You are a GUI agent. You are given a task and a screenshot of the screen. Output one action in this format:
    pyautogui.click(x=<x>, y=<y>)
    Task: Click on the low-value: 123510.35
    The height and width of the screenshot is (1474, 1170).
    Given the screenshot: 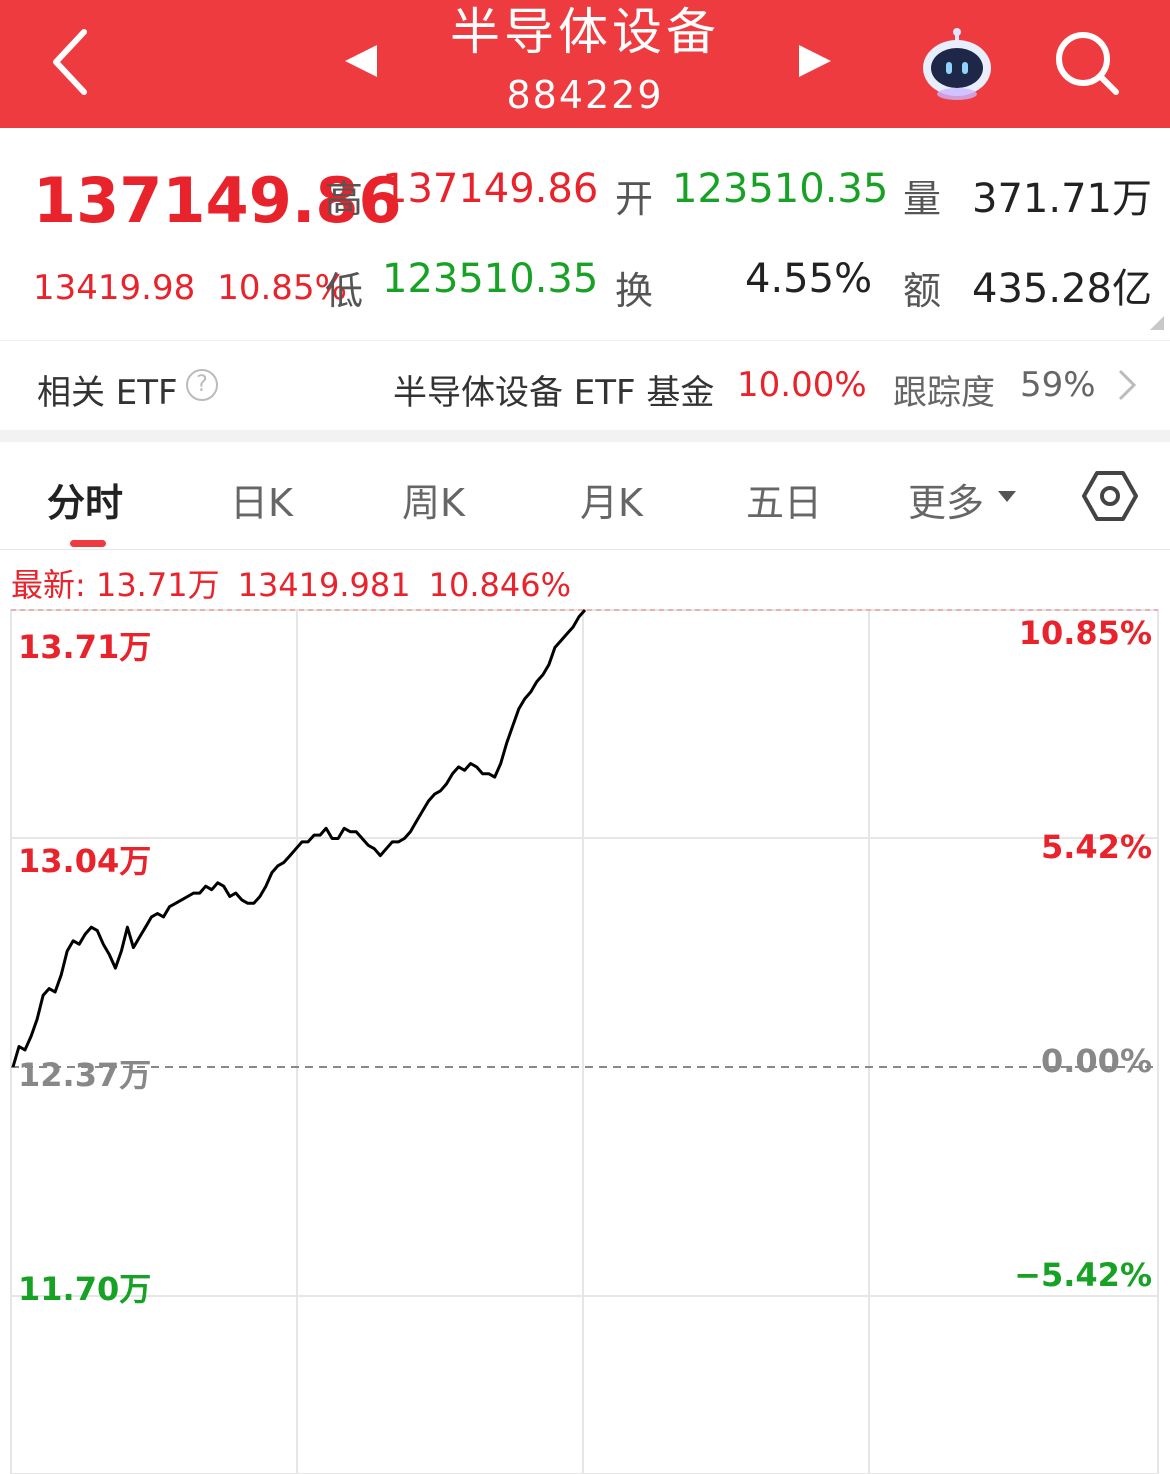 What is the action you would take?
    pyautogui.click(x=490, y=279)
    